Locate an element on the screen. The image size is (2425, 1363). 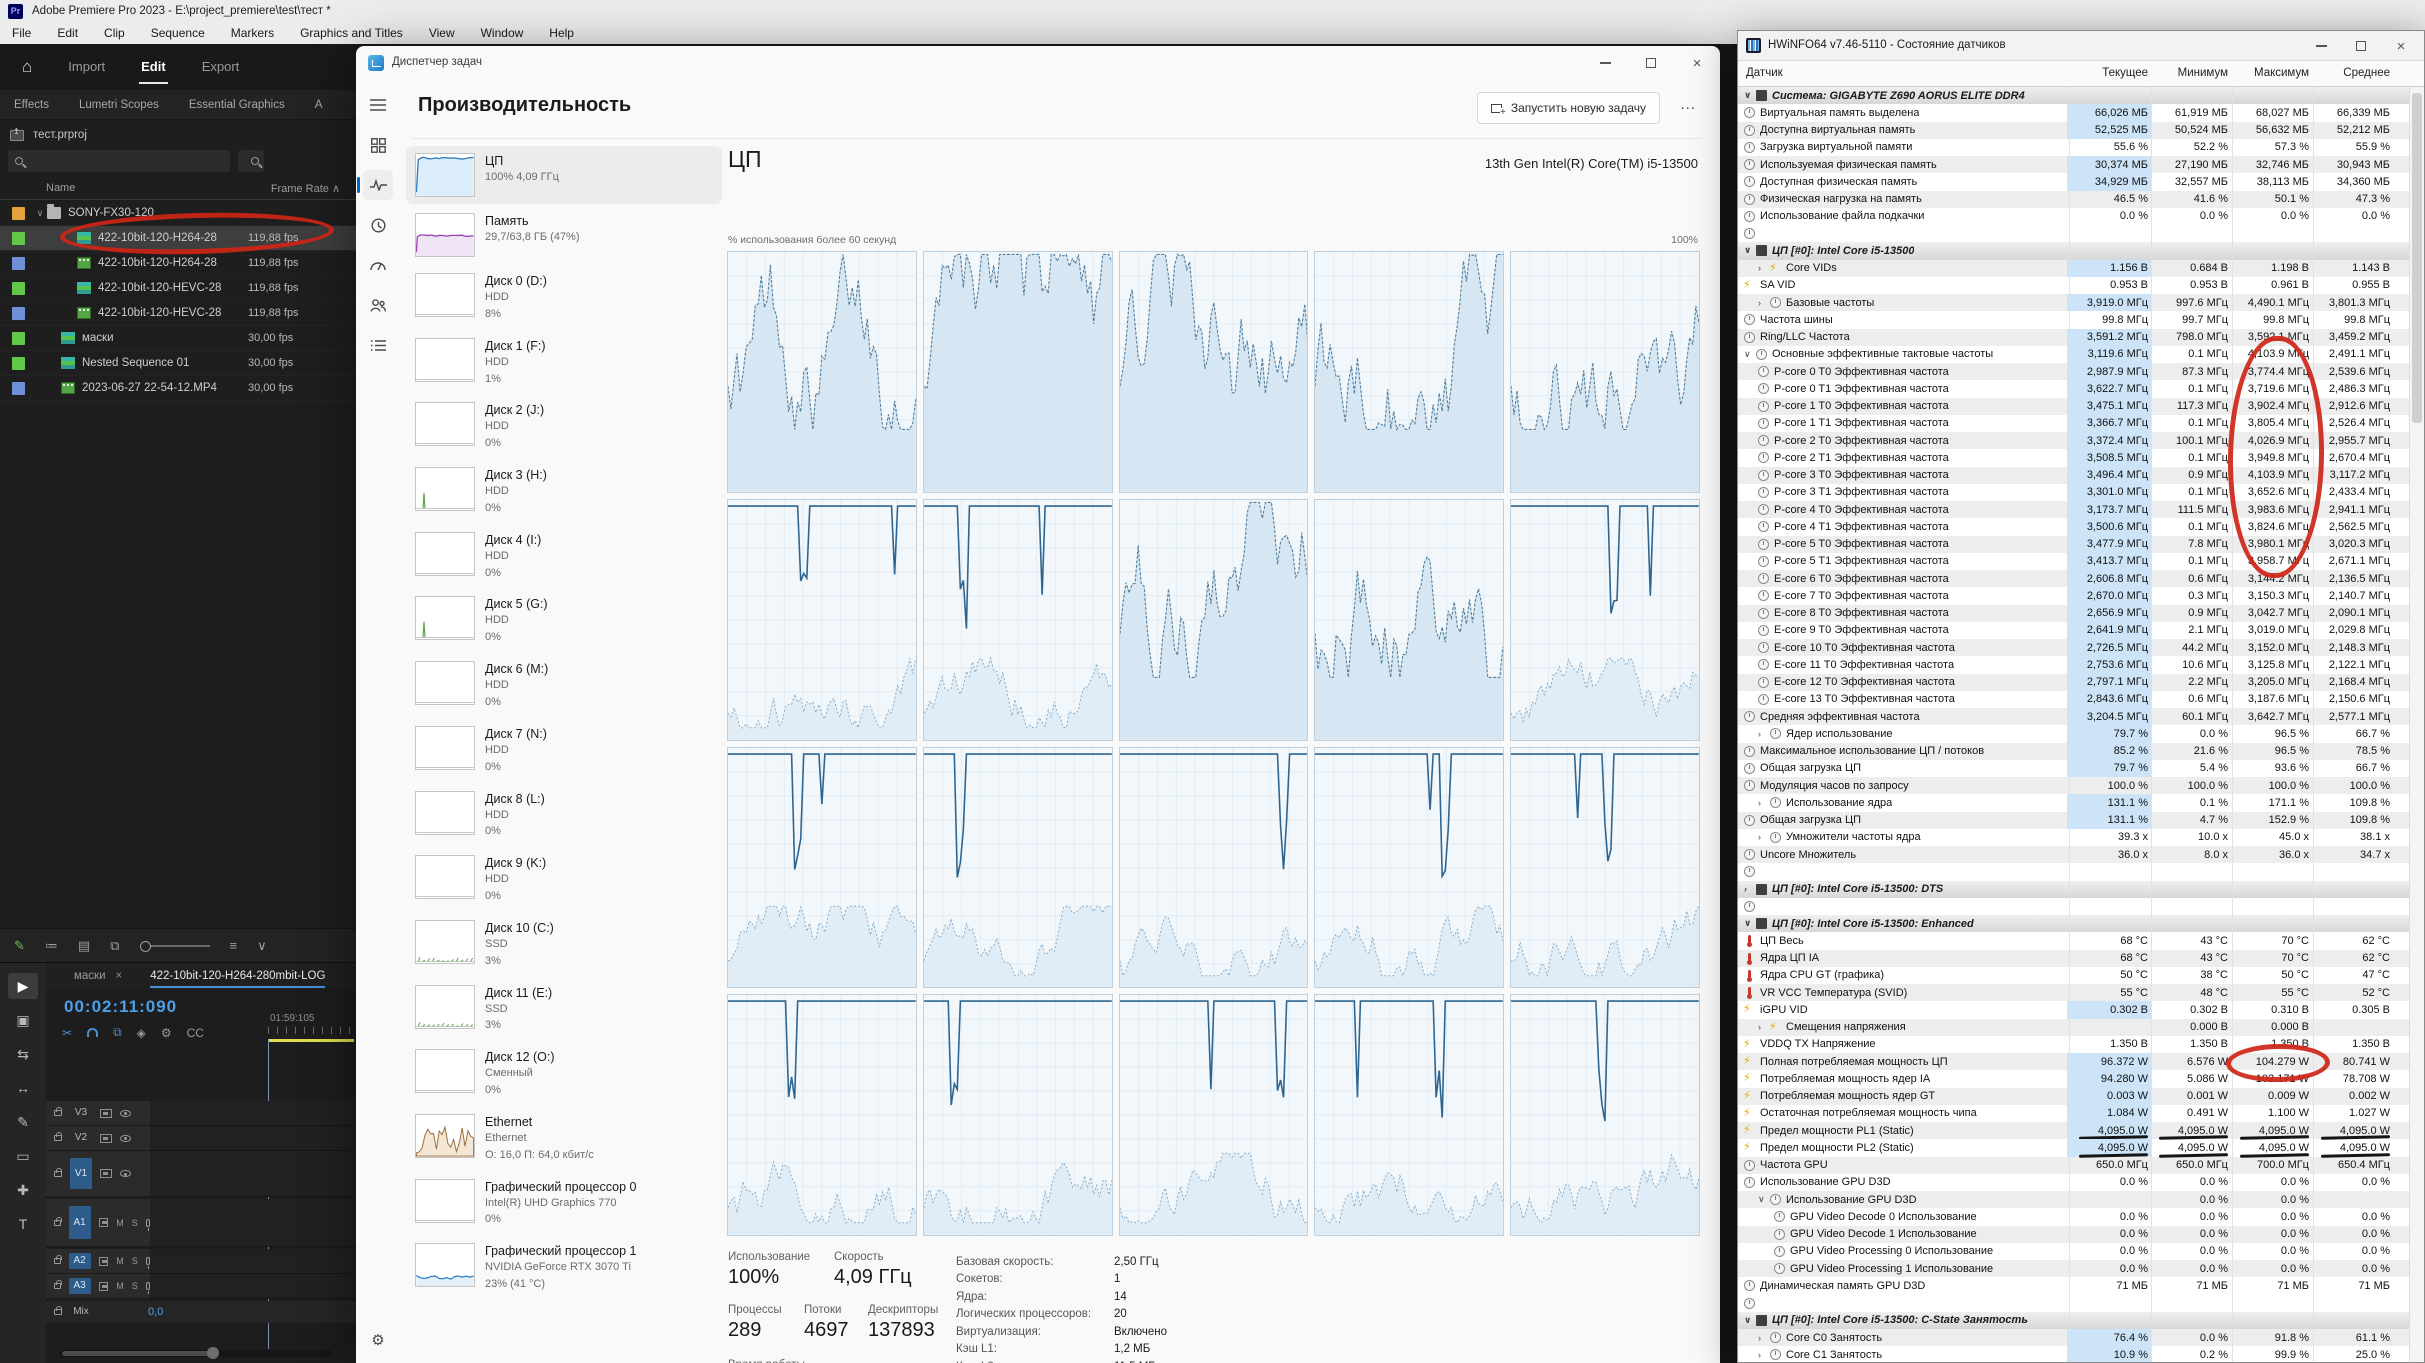
timeline-scrollbar is located at coordinates (196, 1353).